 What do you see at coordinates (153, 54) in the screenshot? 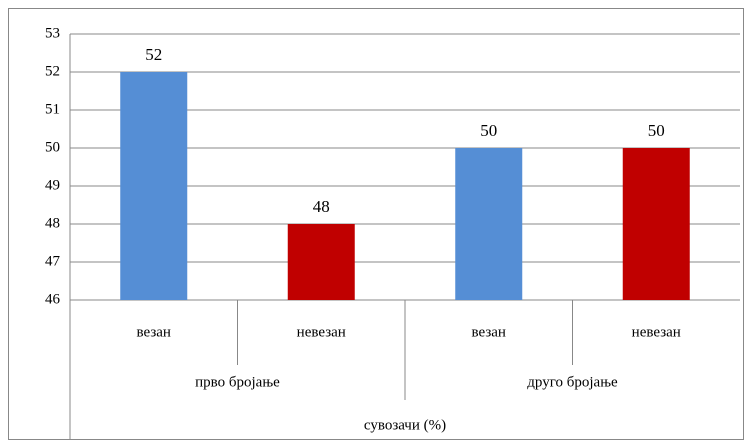
I see `data-label: 52` at bounding box center [153, 54].